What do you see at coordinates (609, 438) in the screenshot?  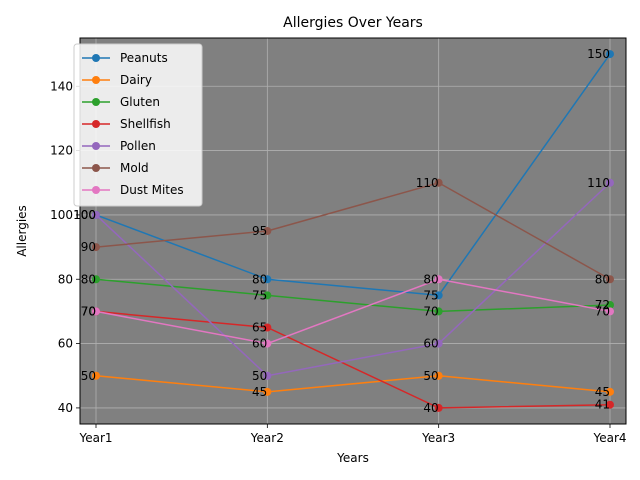 I see `x-tick-label: Year4` at bounding box center [609, 438].